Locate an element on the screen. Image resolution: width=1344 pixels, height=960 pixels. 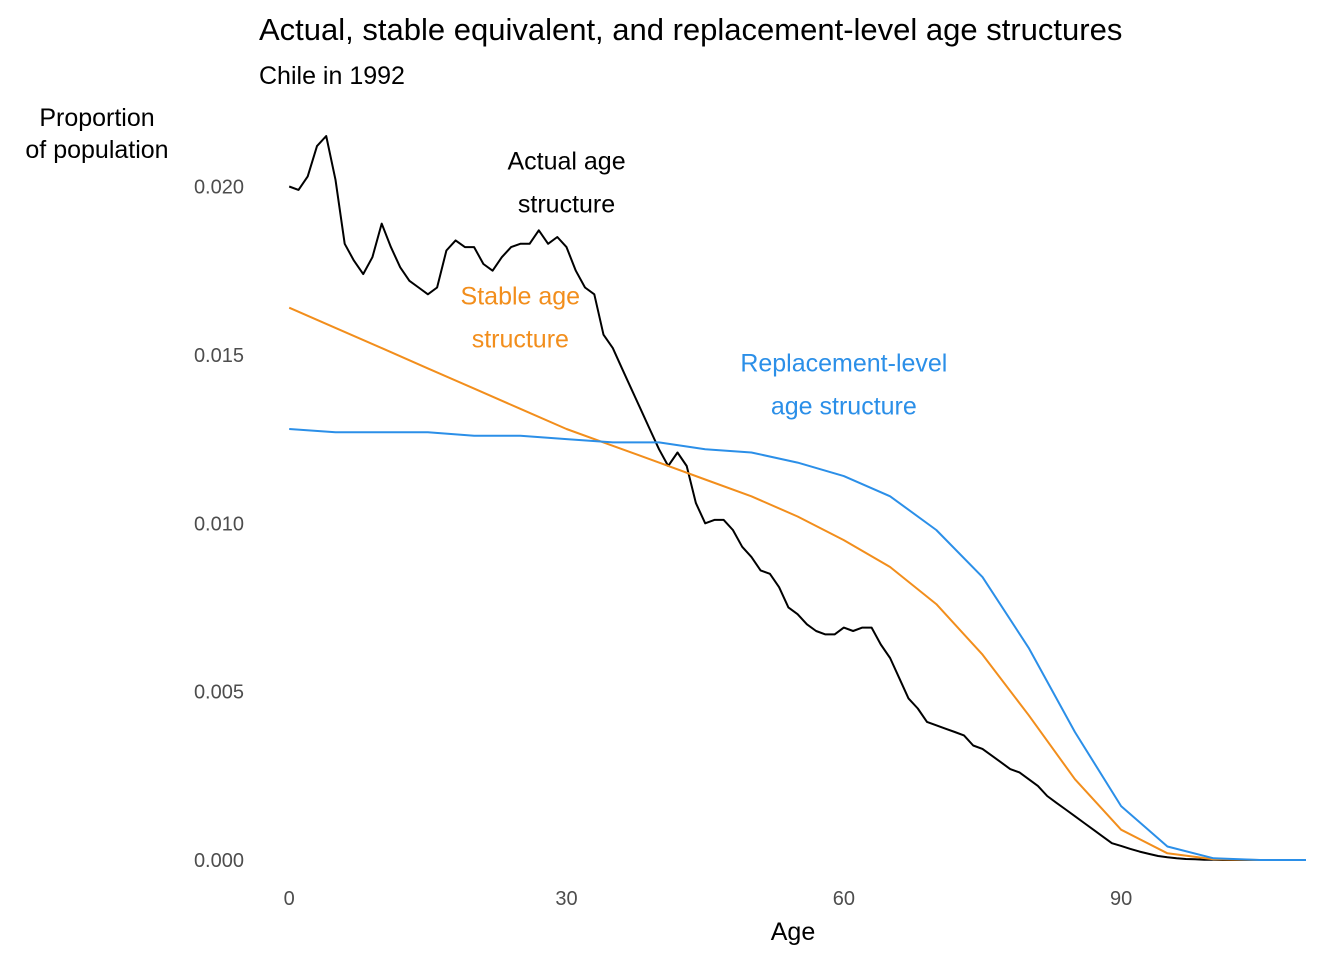
y-tick-label: 0.005 is located at coordinates (219, 693).